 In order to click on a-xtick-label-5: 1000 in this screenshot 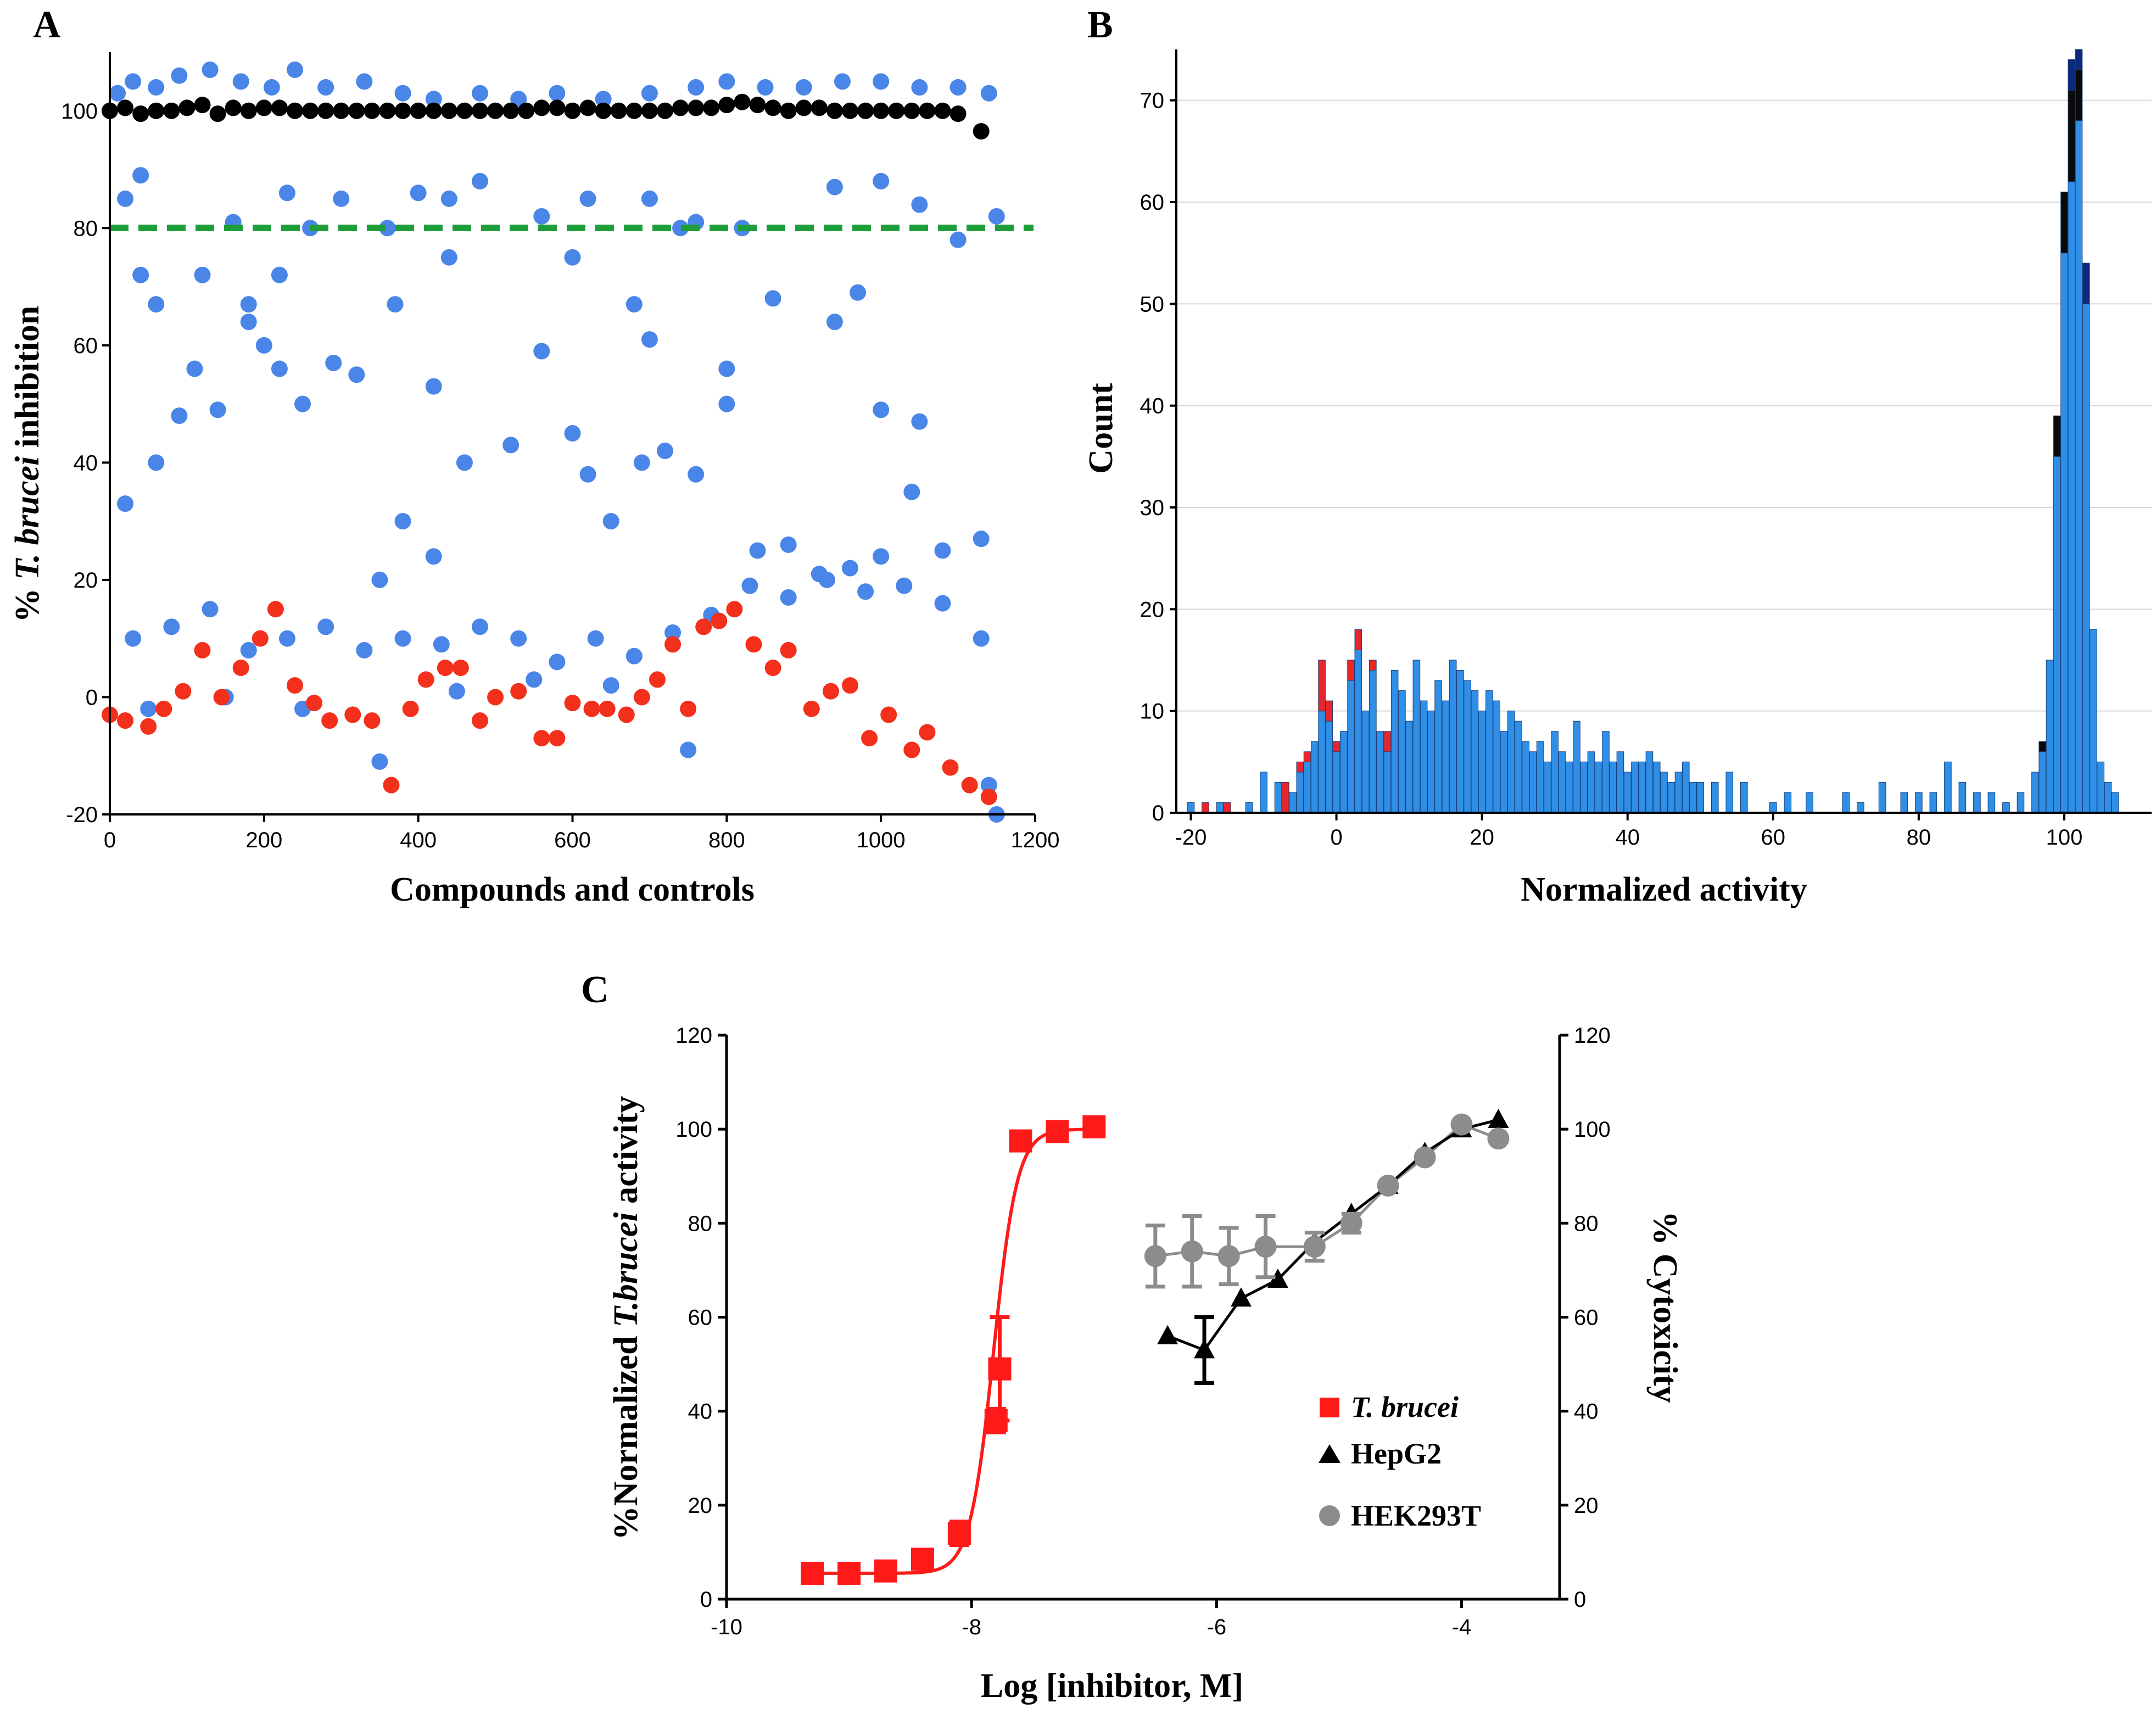, I will do `click(882, 840)`.